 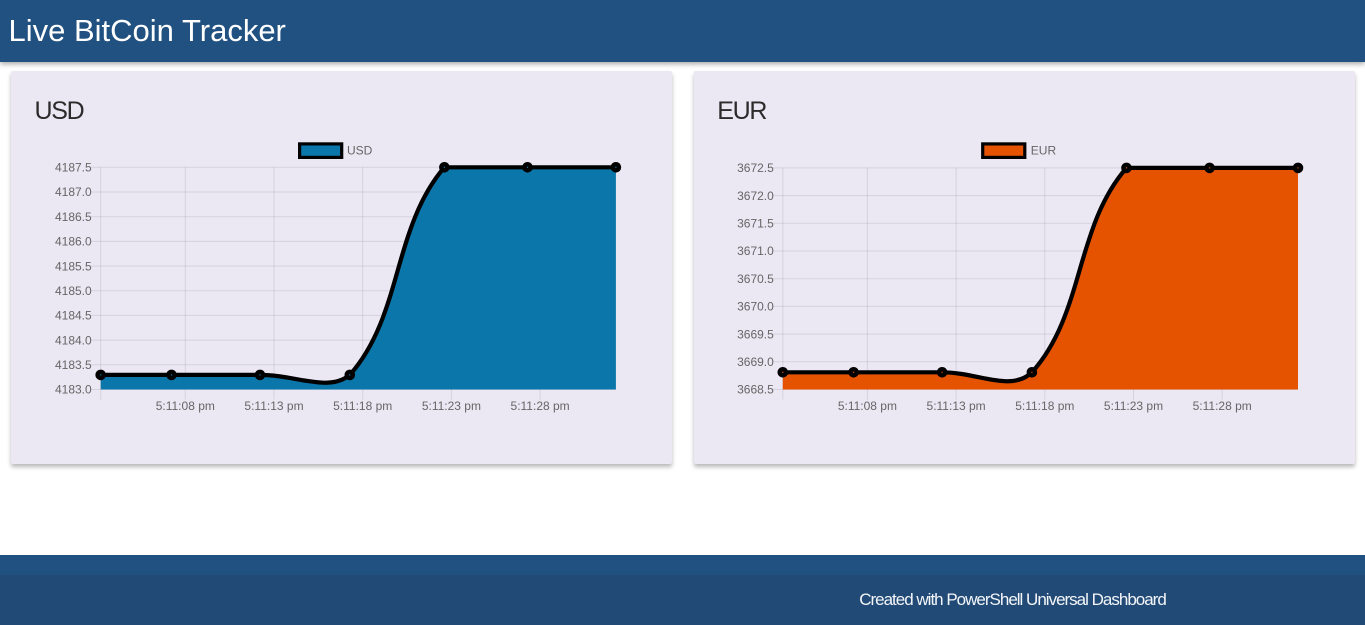 What do you see at coordinates (73, 365) in the screenshot?
I see `svg-text: 4183.5` at bounding box center [73, 365].